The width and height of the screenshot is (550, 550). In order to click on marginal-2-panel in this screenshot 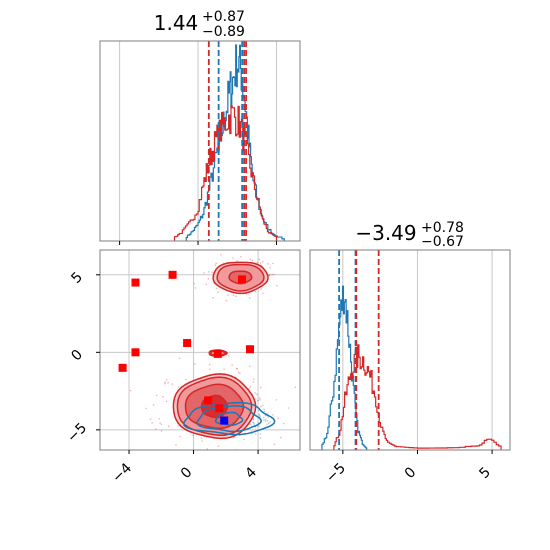, I will do `click(410, 351)`.